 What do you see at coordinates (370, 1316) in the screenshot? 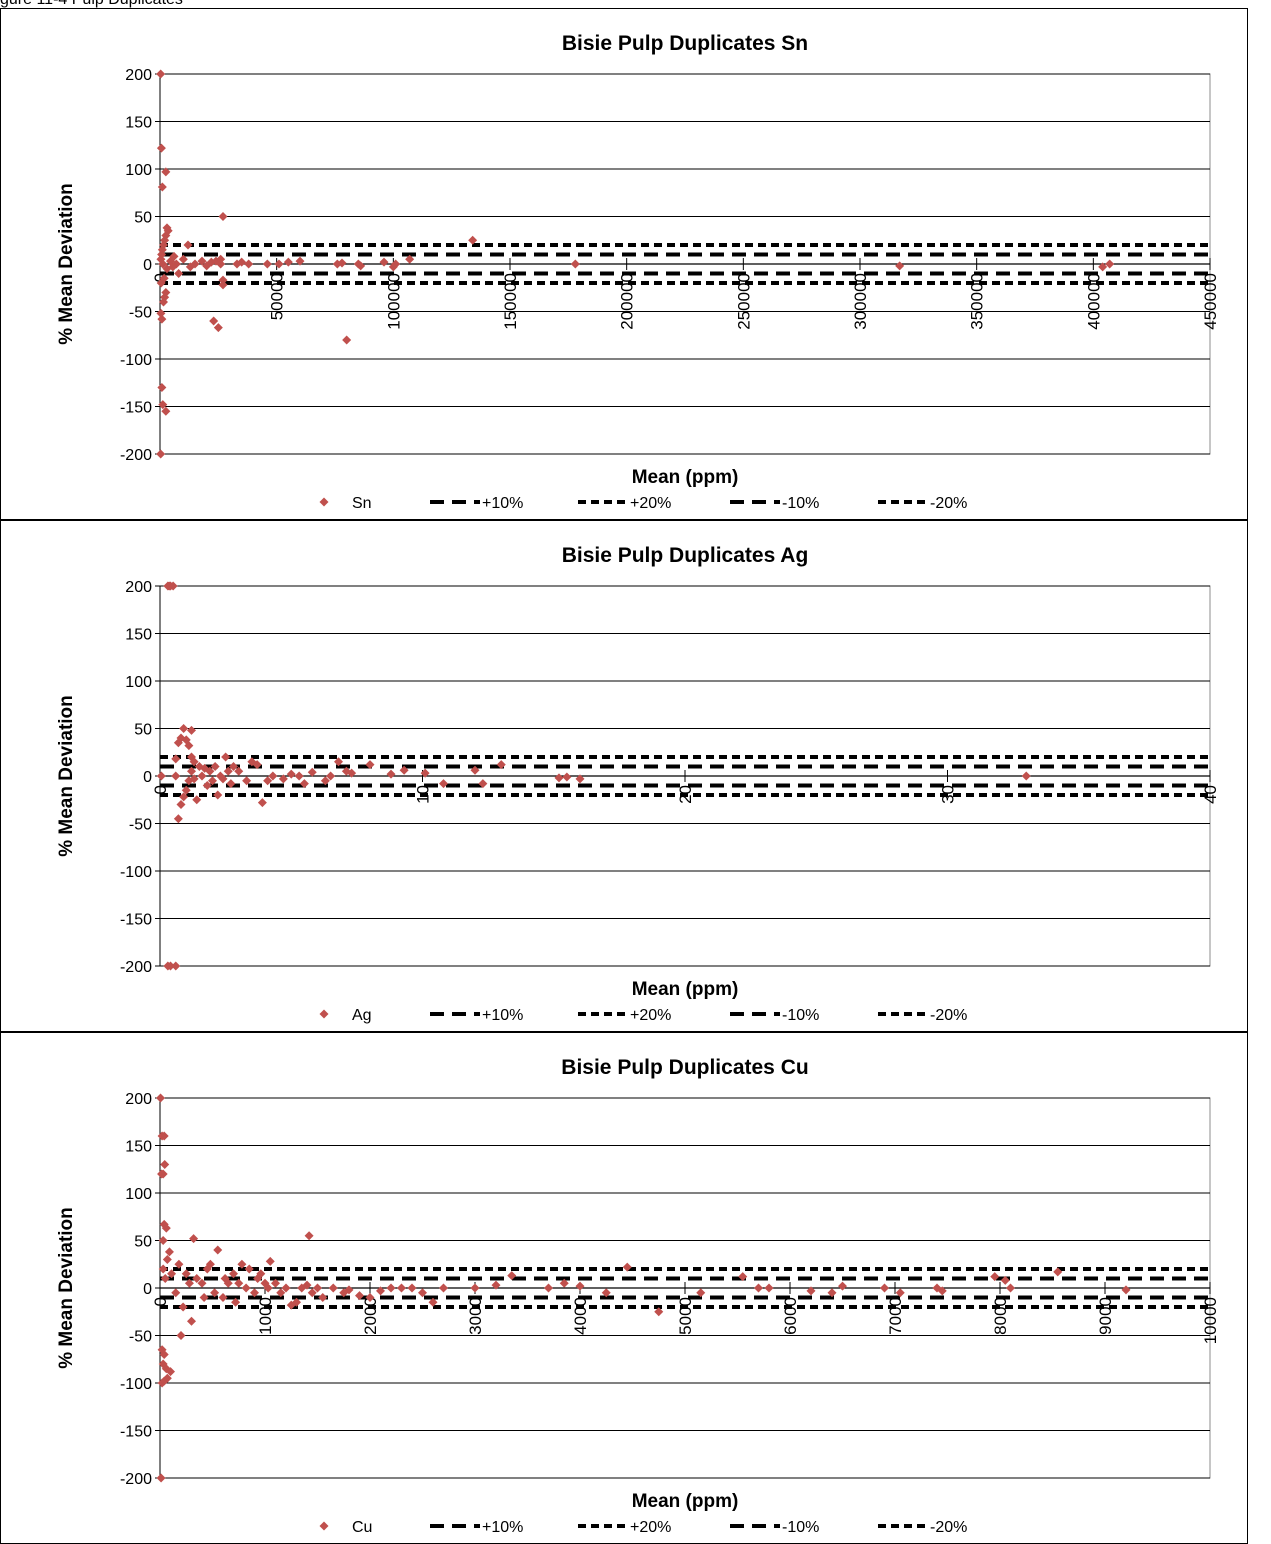
I see `x-tick-label: 2000` at bounding box center [370, 1316].